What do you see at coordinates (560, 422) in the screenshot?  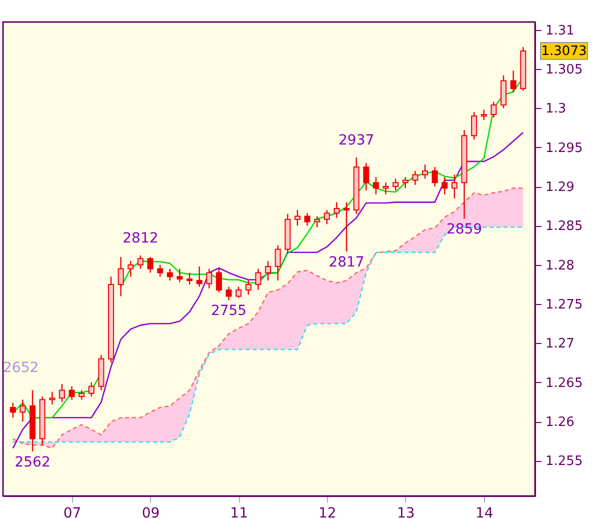 I see `y-tick-label: 1.26` at bounding box center [560, 422].